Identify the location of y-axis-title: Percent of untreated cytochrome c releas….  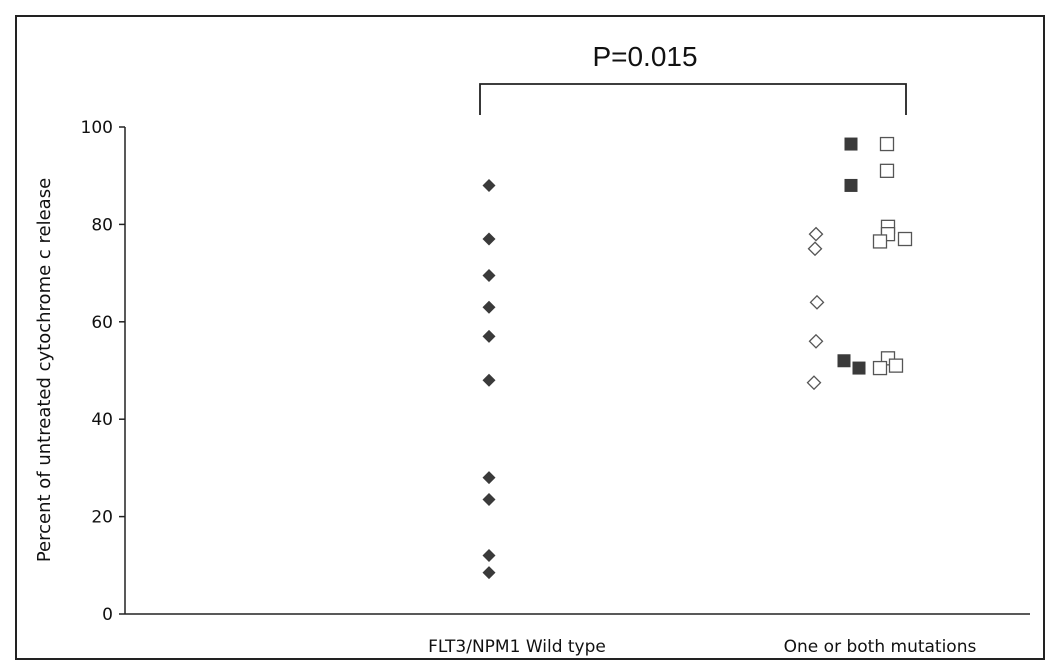
(44, 370).